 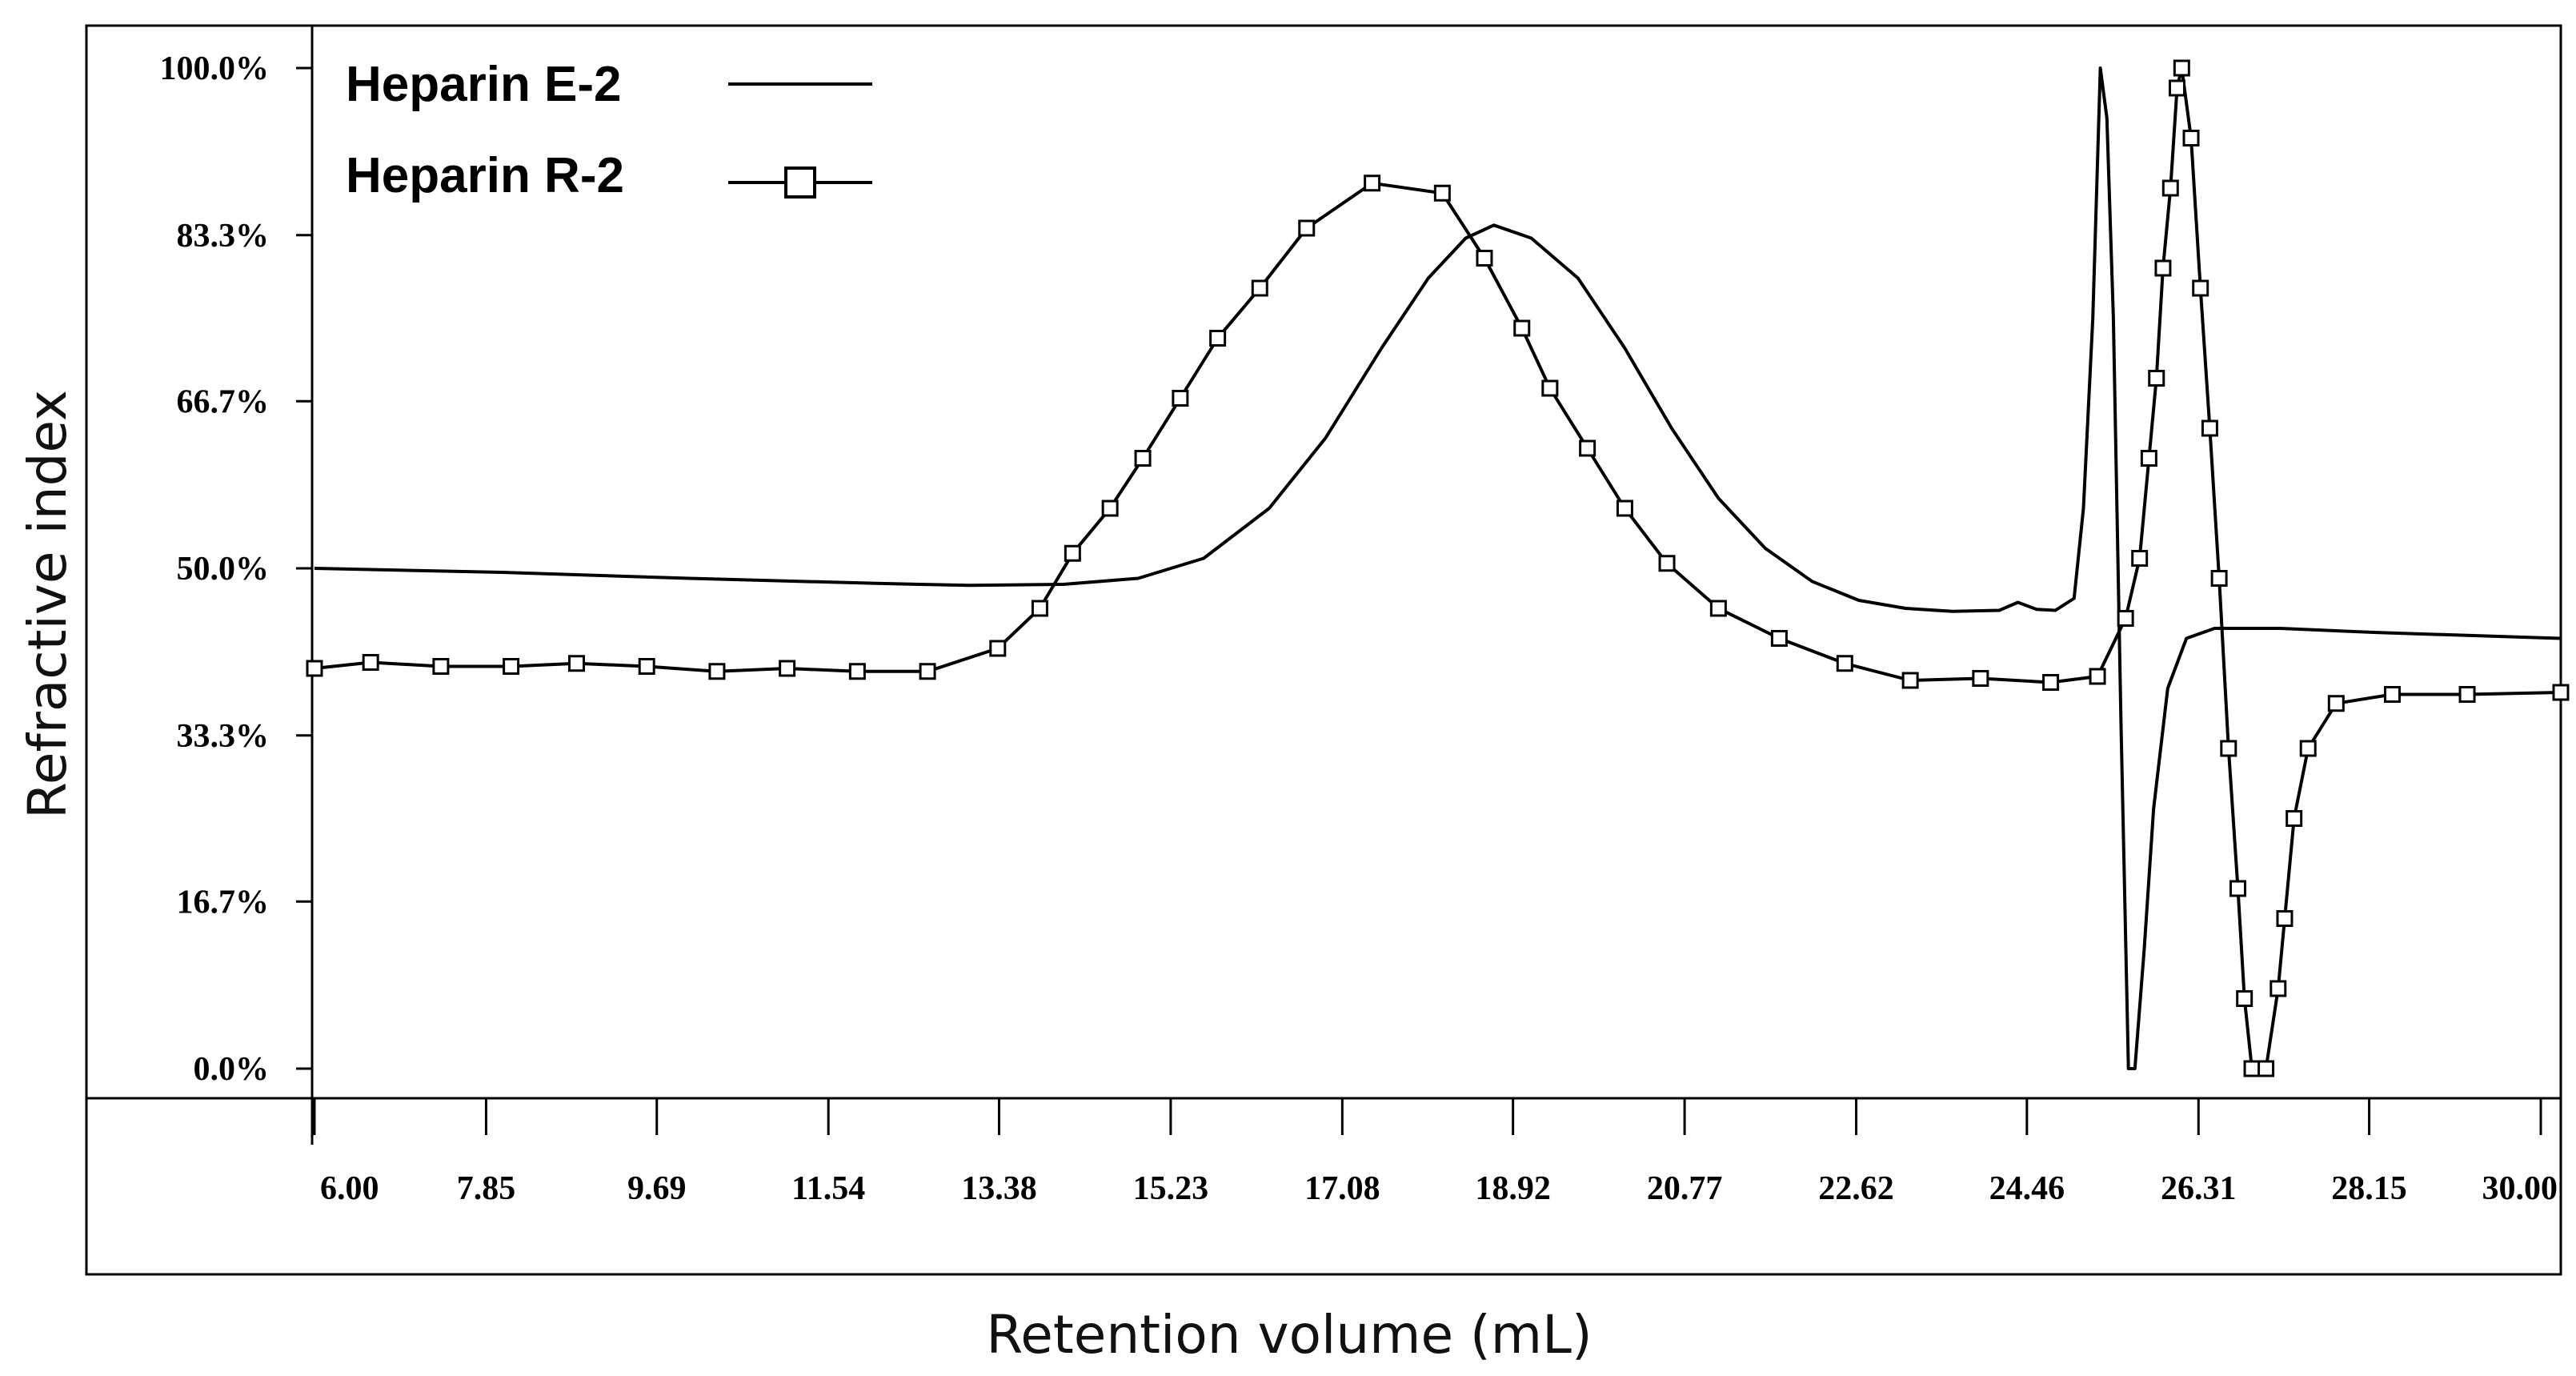 What do you see at coordinates (800, 182) in the screenshot?
I see `legend-marker-r2` at bounding box center [800, 182].